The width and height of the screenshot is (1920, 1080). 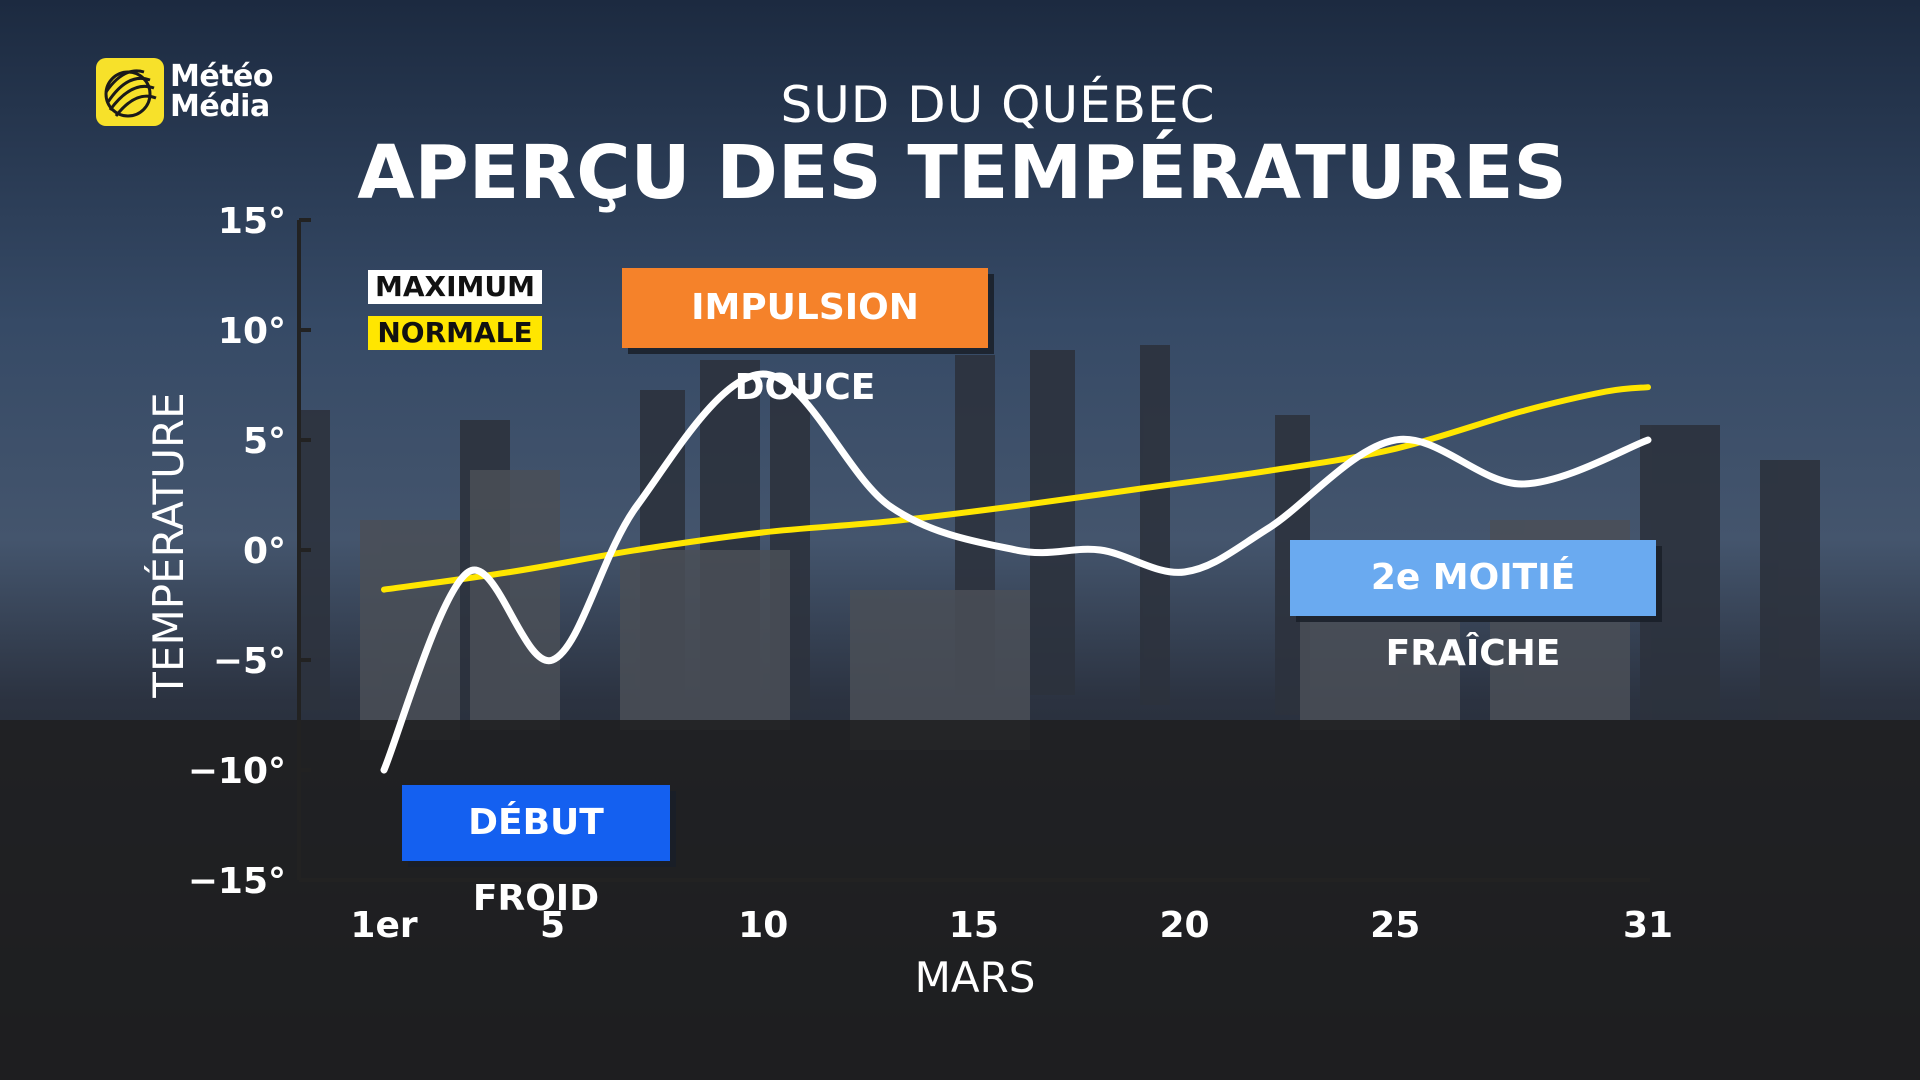 What do you see at coordinates (264, 551) in the screenshot?
I see `y-tick-label: 0°` at bounding box center [264, 551].